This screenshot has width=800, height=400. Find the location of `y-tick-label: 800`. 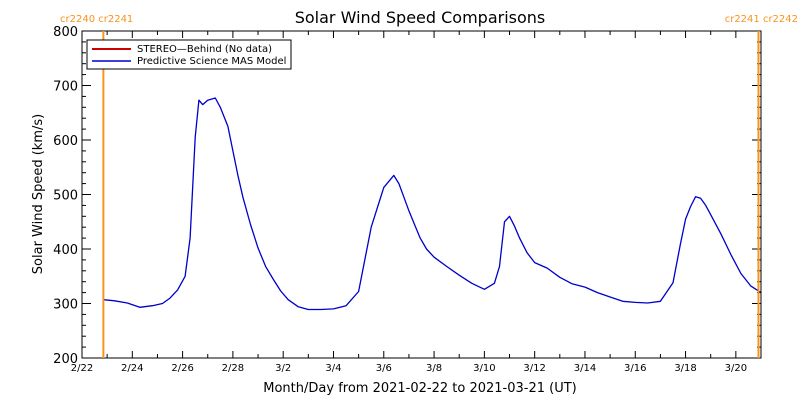

y-tick-label: 800 is located at coordinates (65, 32).